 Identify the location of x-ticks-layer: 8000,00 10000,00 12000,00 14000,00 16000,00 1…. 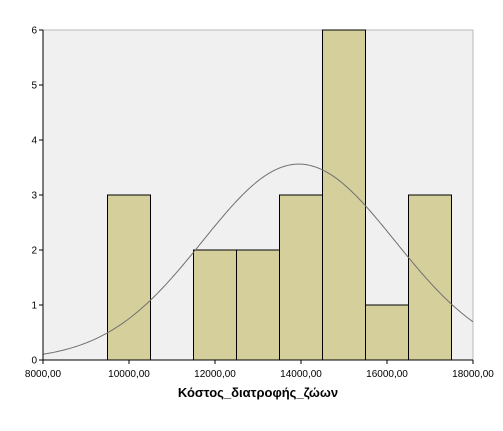
(259, 370).